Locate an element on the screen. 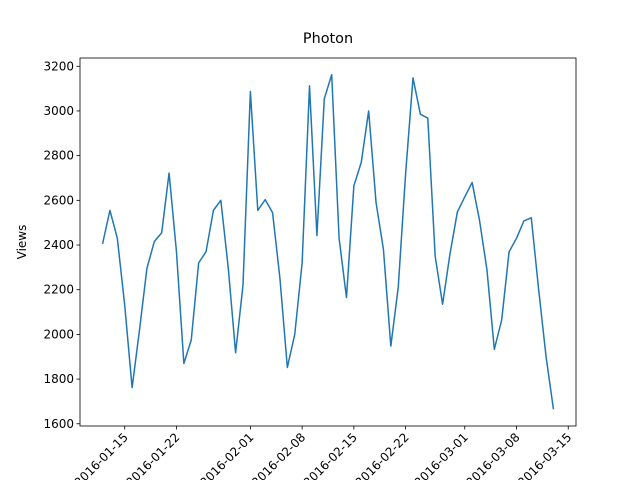  y-tick-label: 2400 is located at coordinates (58, 245).